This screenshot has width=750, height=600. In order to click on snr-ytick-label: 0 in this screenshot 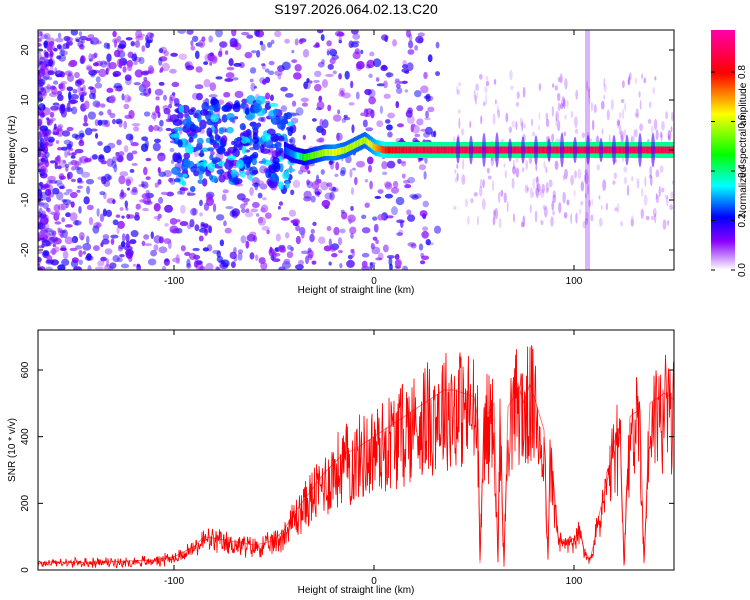, I will do `click(25, 570)`.